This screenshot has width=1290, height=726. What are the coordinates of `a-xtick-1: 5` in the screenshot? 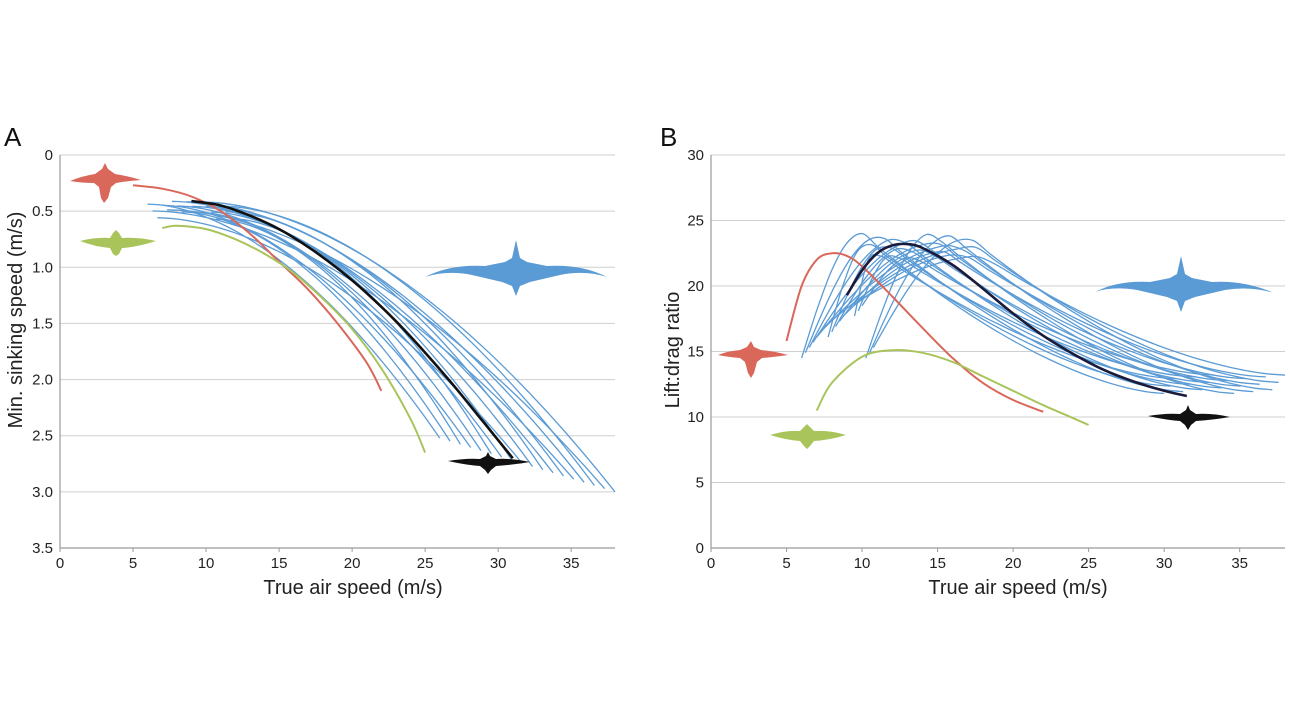 It's located at (133, 563).